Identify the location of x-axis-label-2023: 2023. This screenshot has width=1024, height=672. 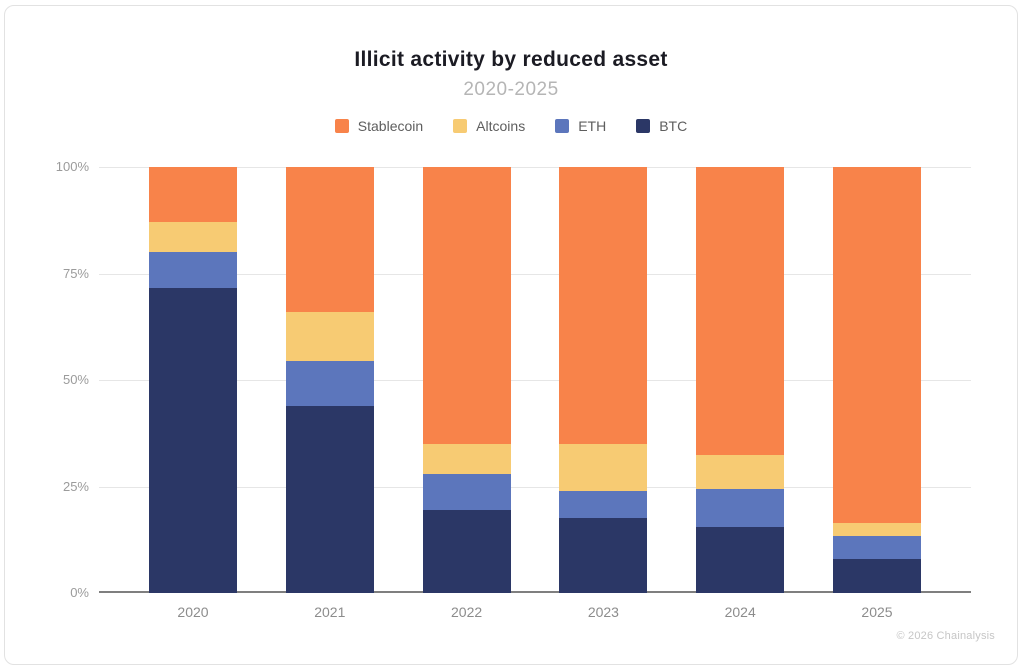
(603, 612).